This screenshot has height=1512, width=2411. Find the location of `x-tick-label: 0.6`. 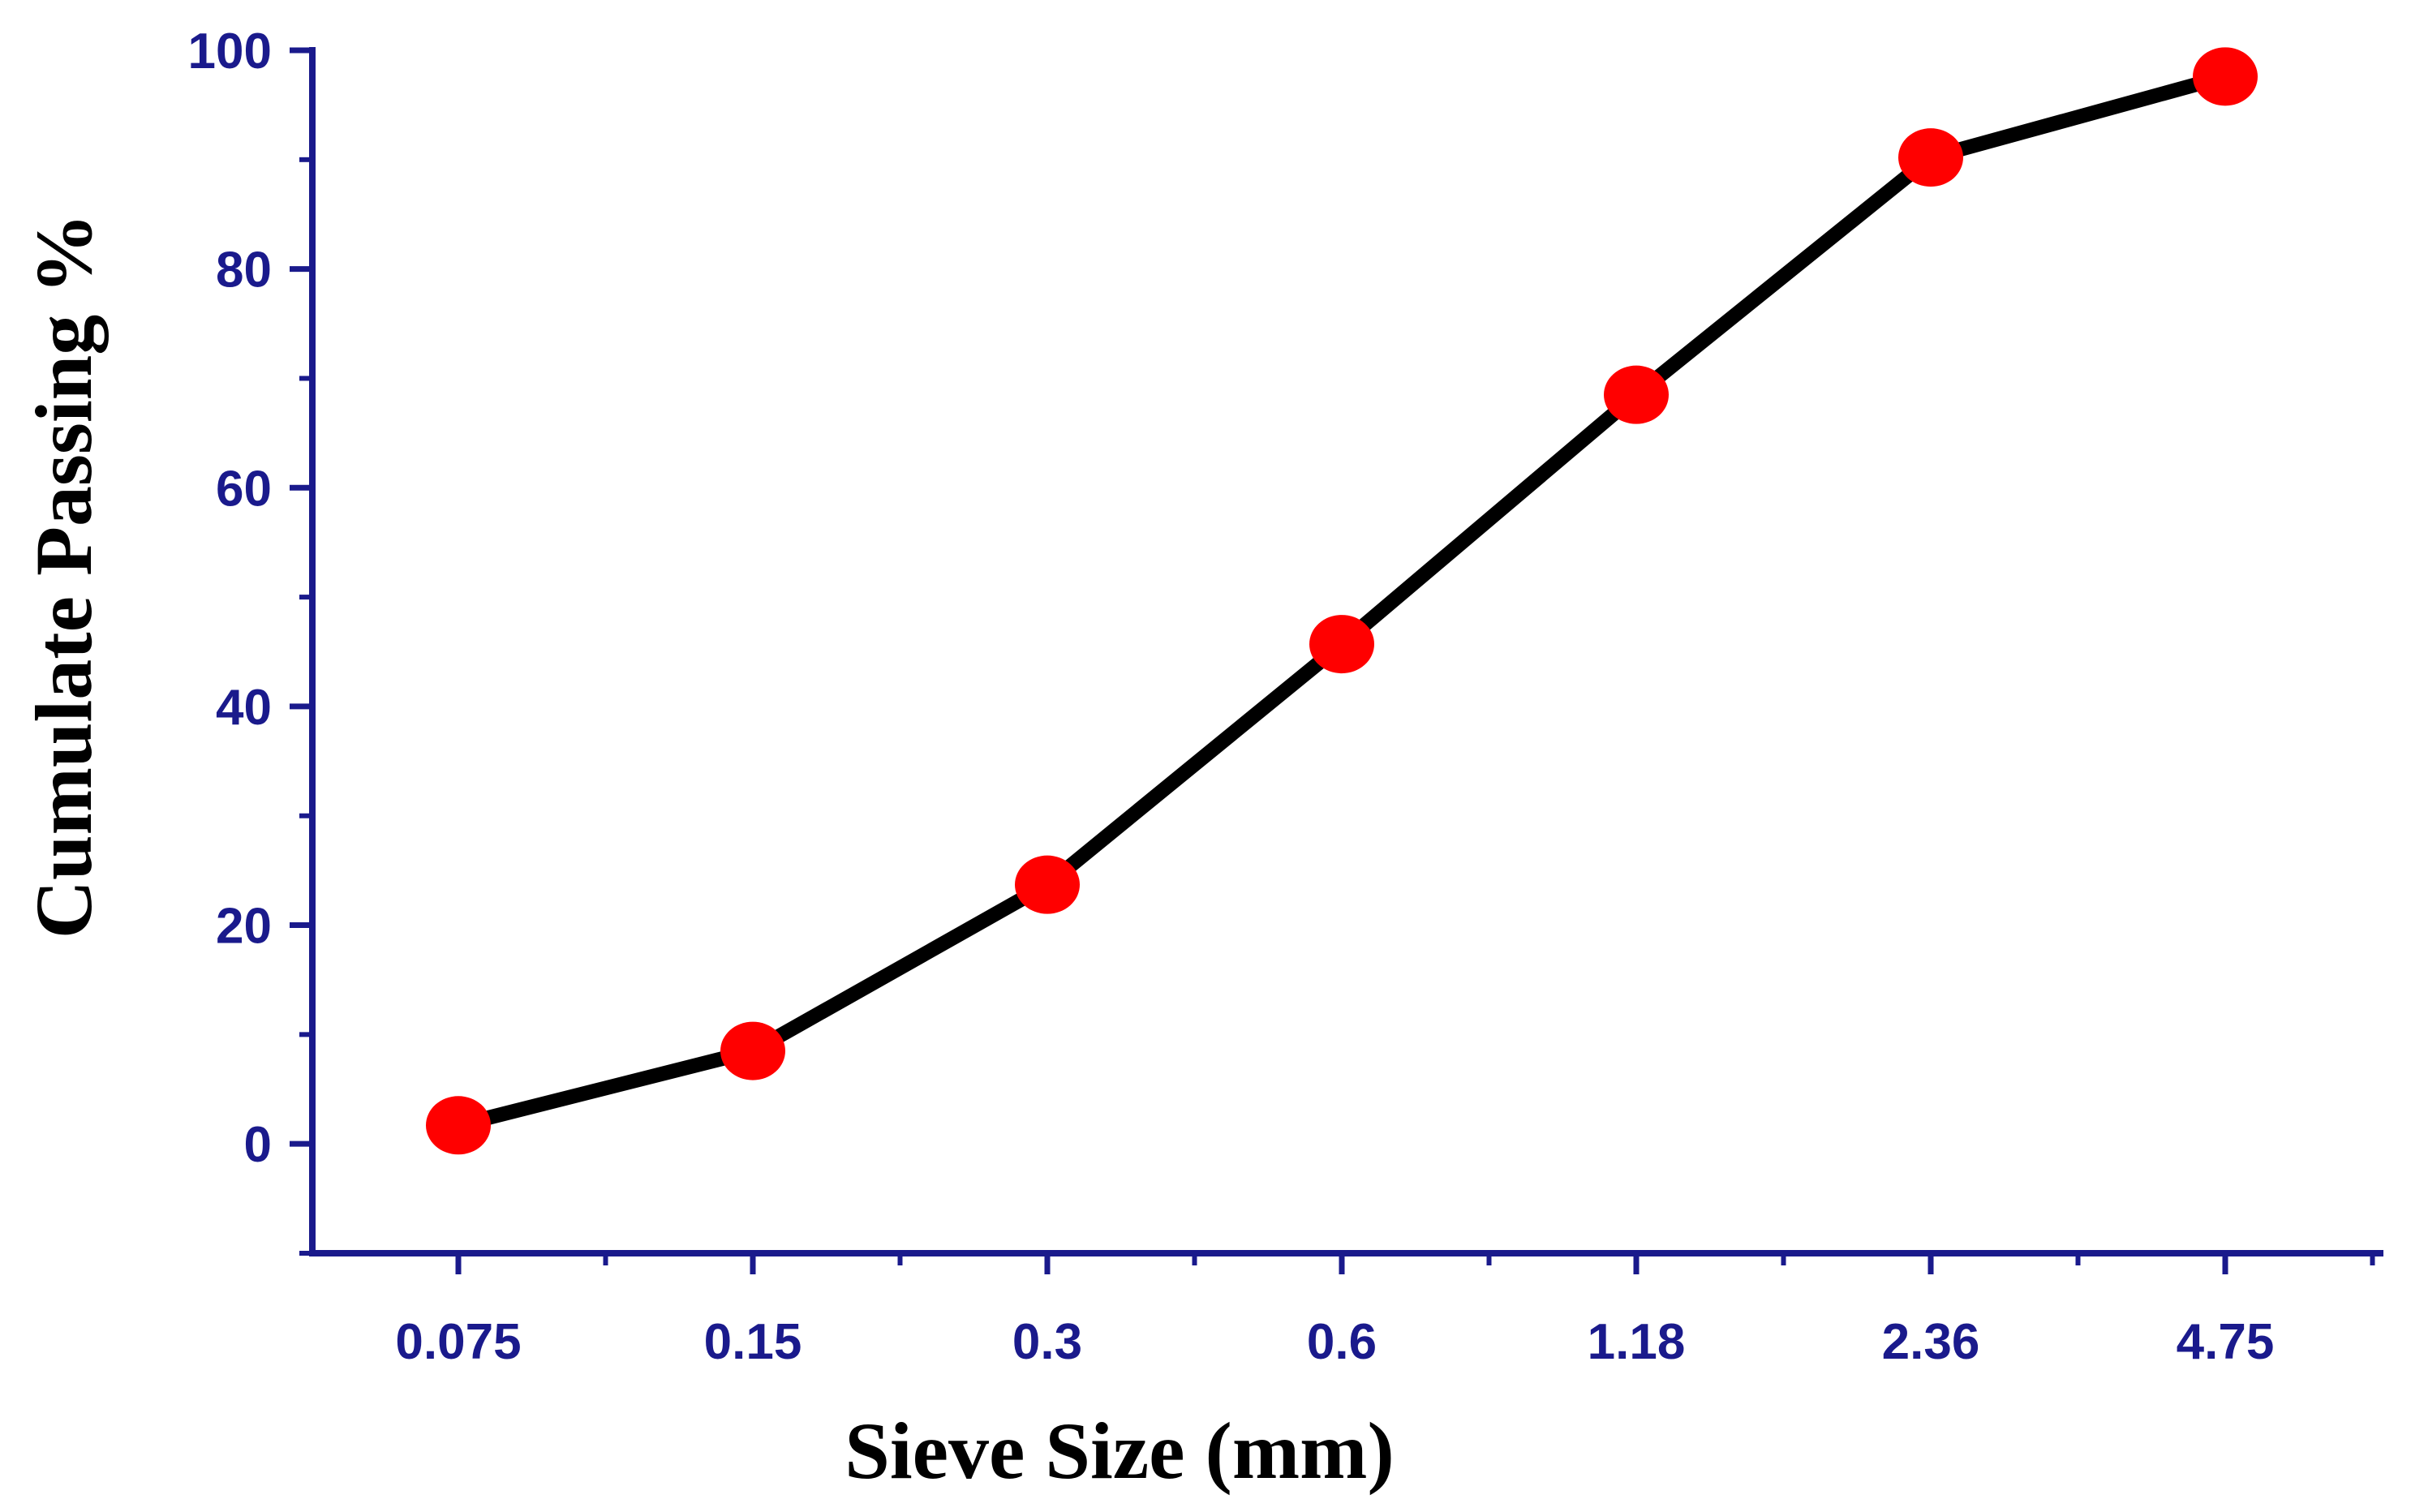

x-tick-label: 0.6 is located at coordinates (1342, 1342).